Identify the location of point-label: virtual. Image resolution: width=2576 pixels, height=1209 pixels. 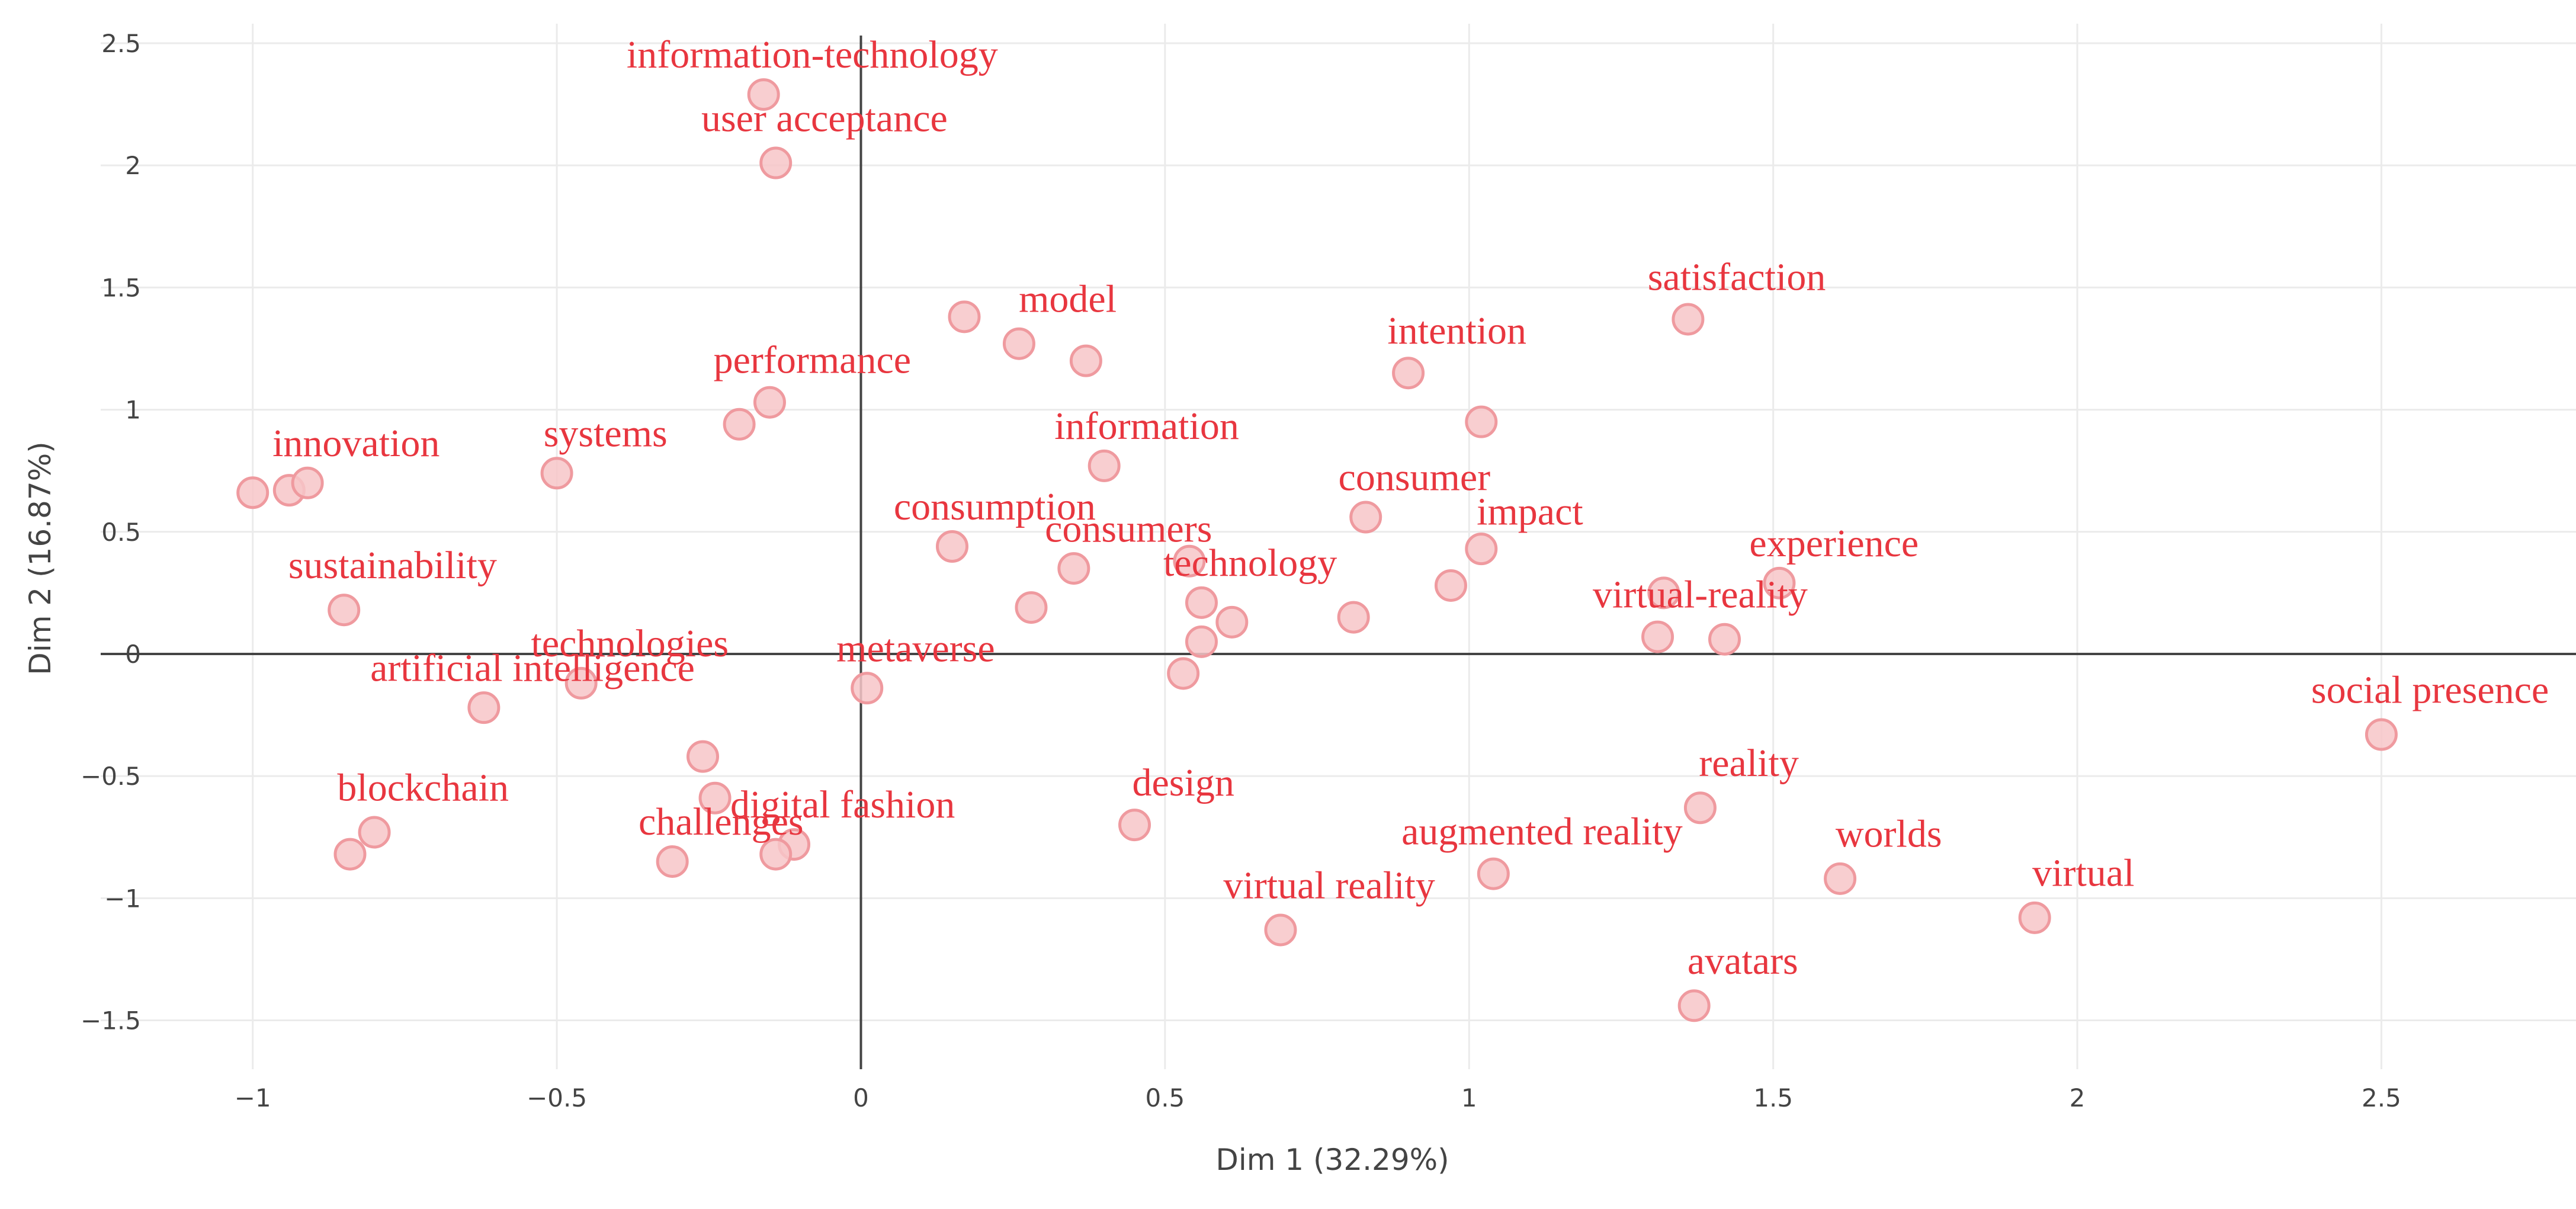
(2083, 873).